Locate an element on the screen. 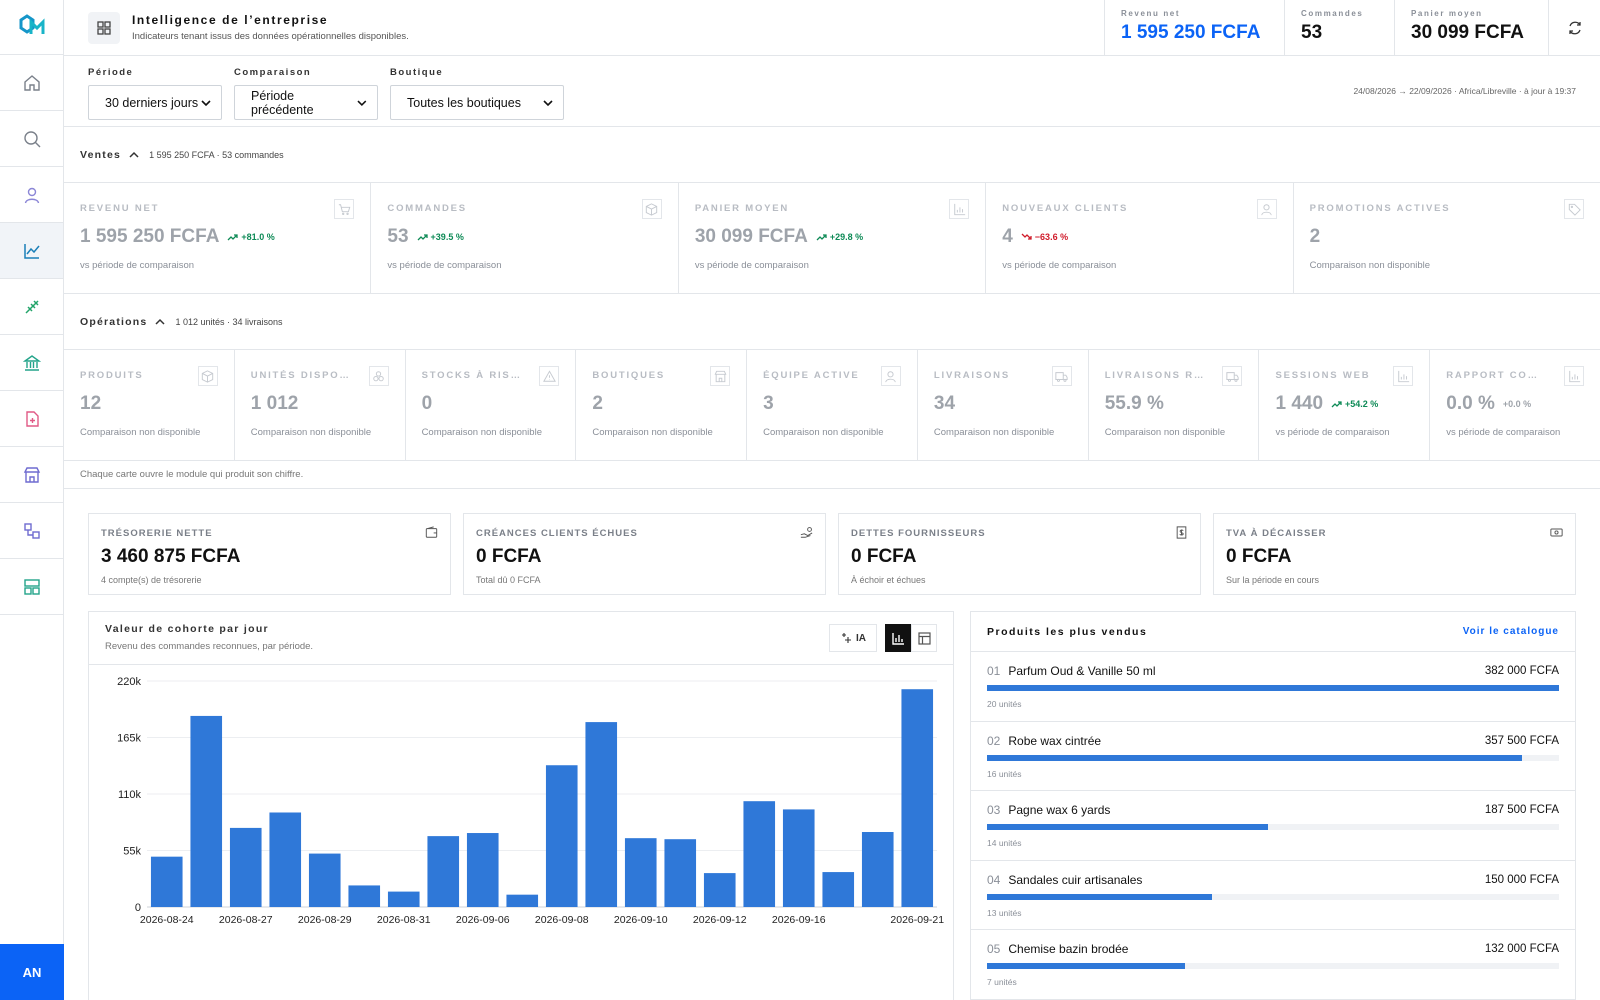 The width and height of the screenshot is (1600, 1000). nav-integrations-icon is located at coordinates (31, 531).